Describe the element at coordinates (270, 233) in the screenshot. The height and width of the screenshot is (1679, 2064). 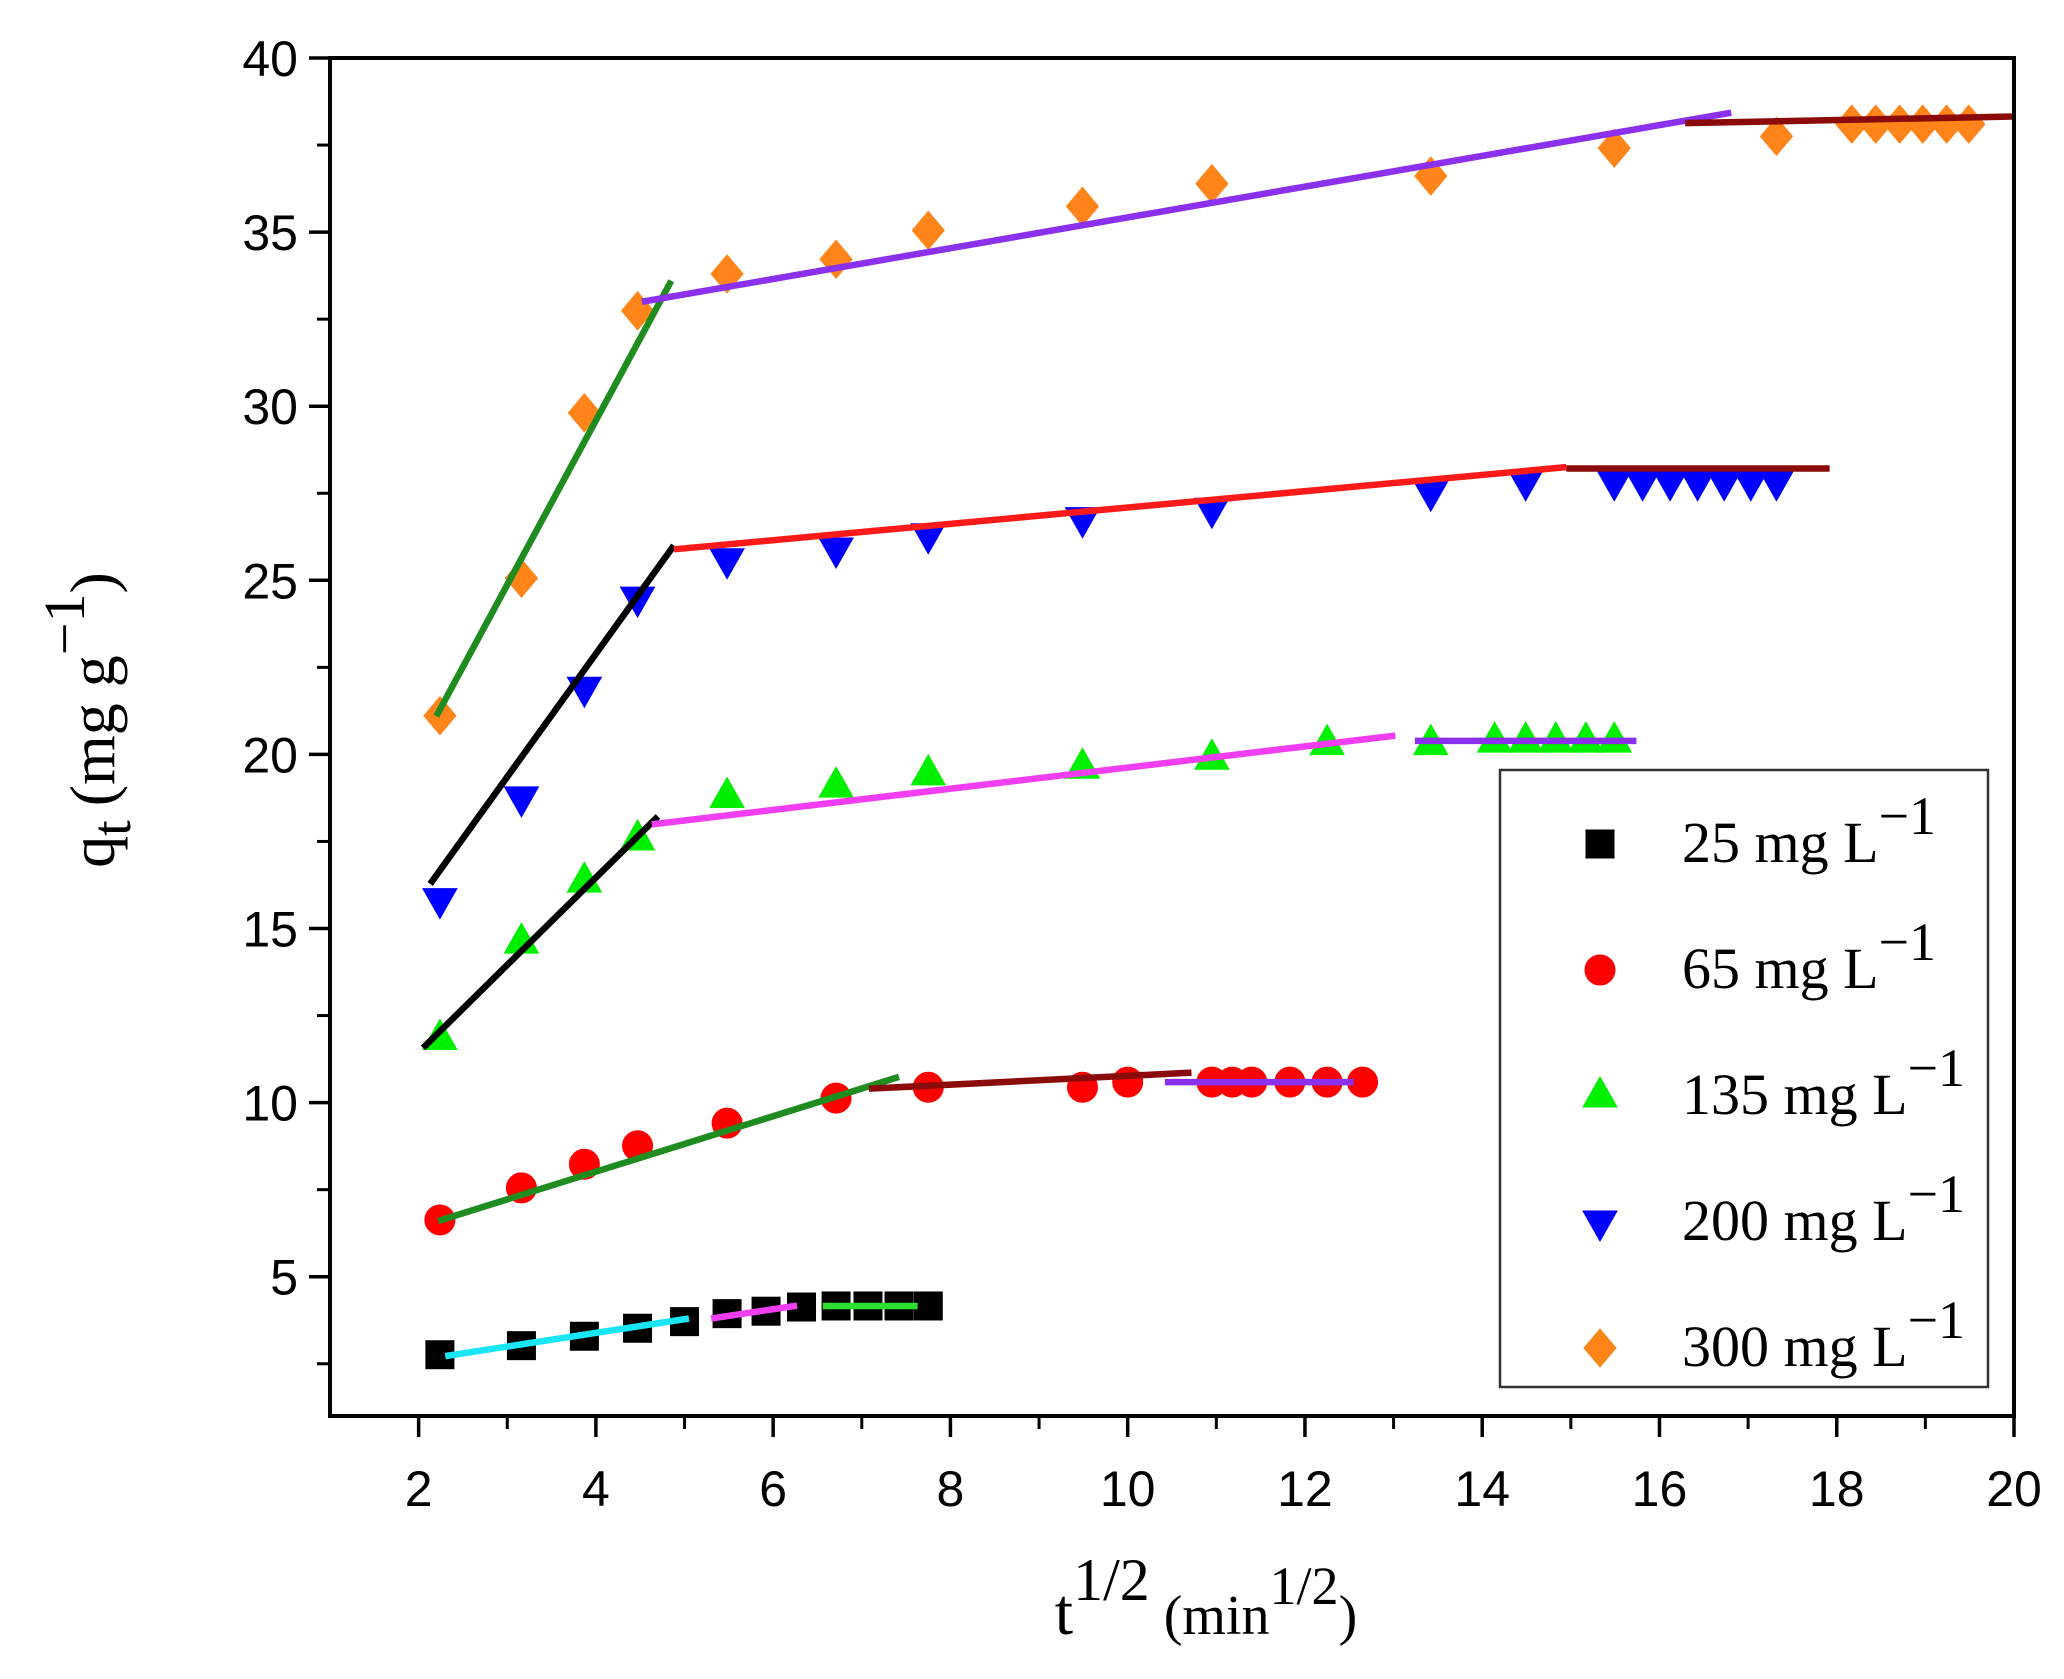
I see `y-tick-label: 35` at that location.